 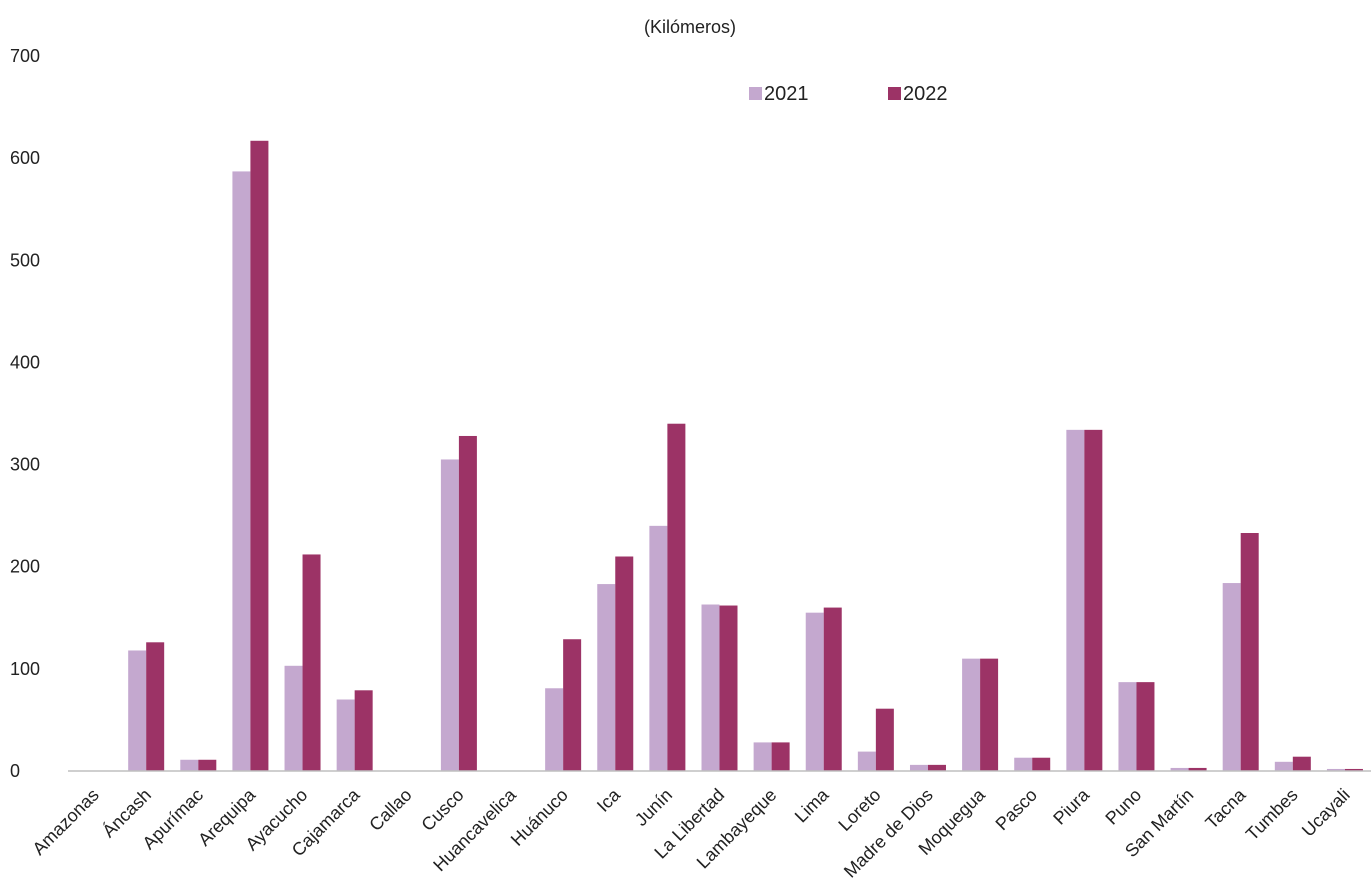 I want to click on x-category-label: Tacna, so click(x=1225, y=808).